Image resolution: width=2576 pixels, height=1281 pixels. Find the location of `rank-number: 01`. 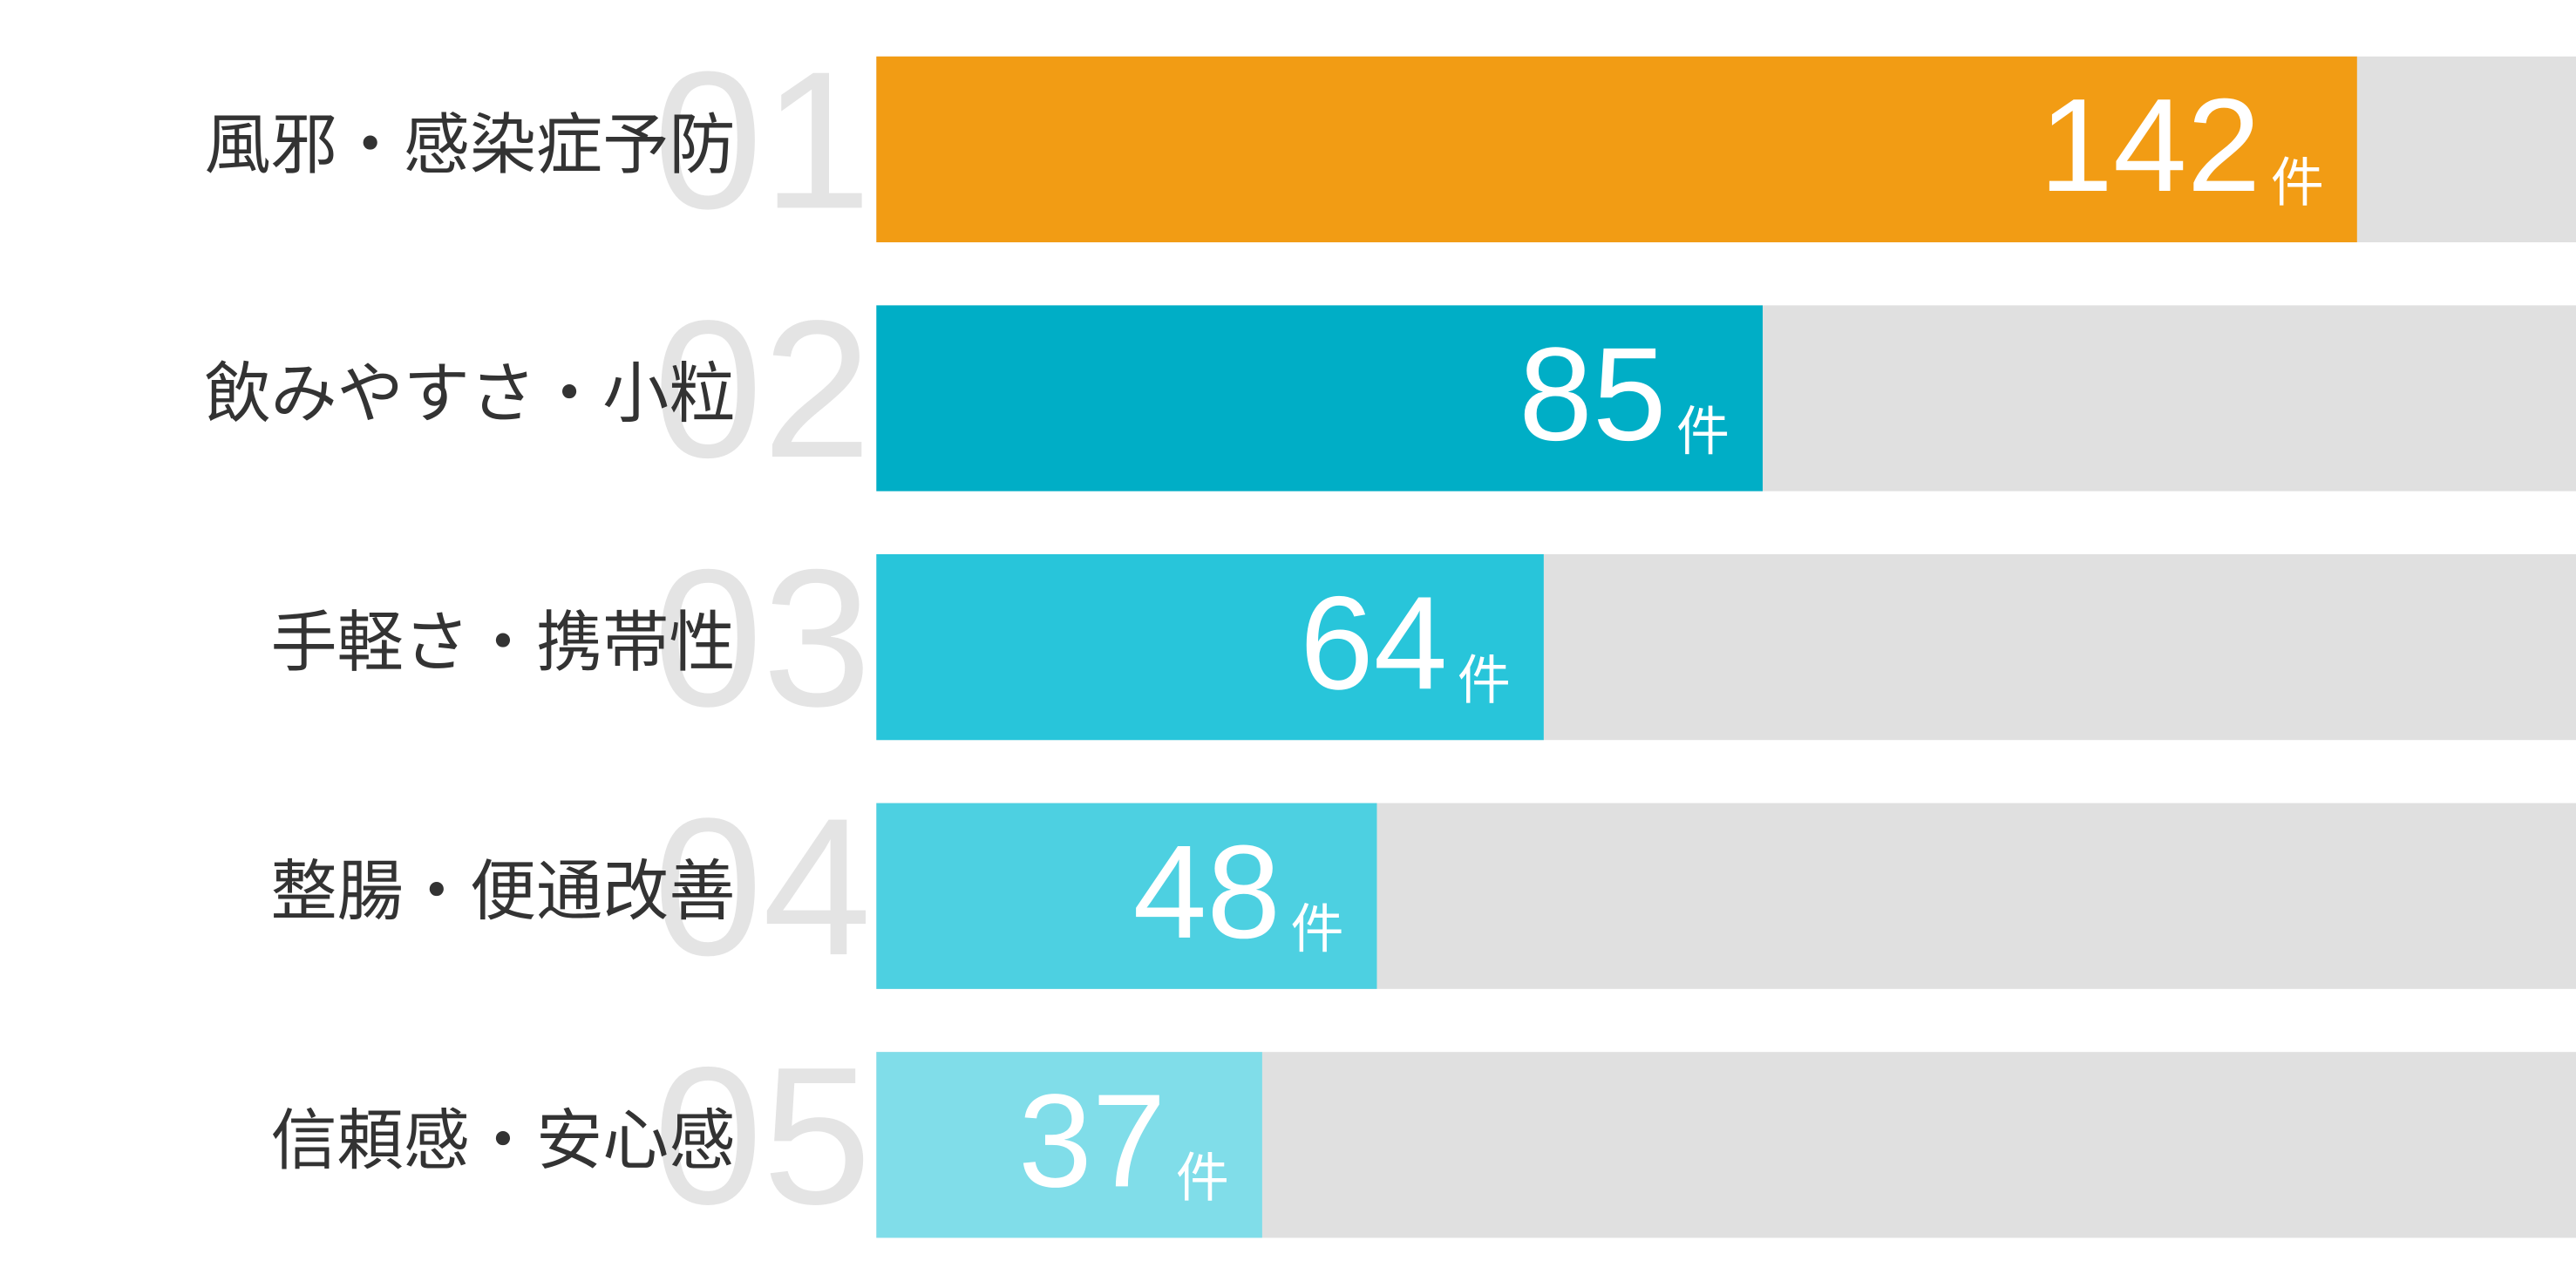

rank-number: 01 is located at coordinates (763, 139).